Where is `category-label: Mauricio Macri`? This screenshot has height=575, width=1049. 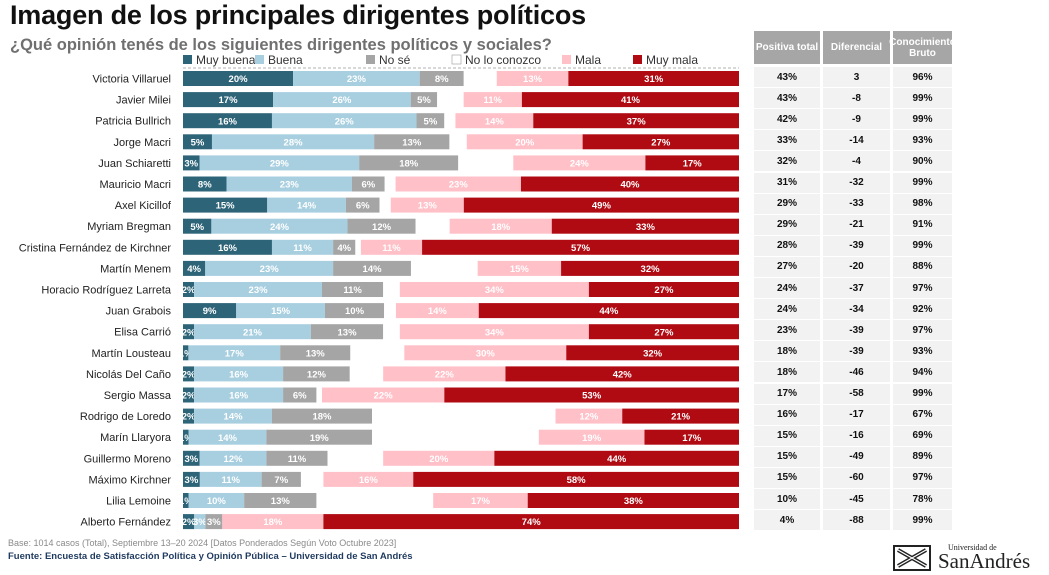
category-label: Mauricio Macri is located at coordinates (135, 185).